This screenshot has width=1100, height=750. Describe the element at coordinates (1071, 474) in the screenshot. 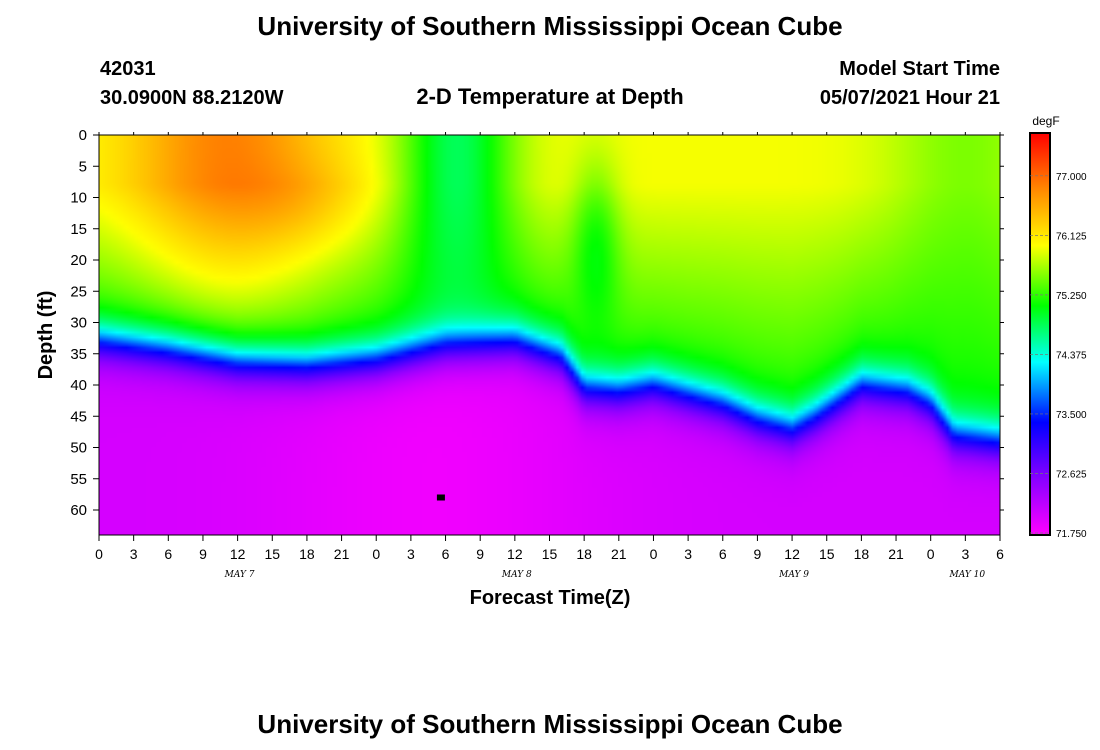

I see `colorbar-tick-label: 72.625` at that location.